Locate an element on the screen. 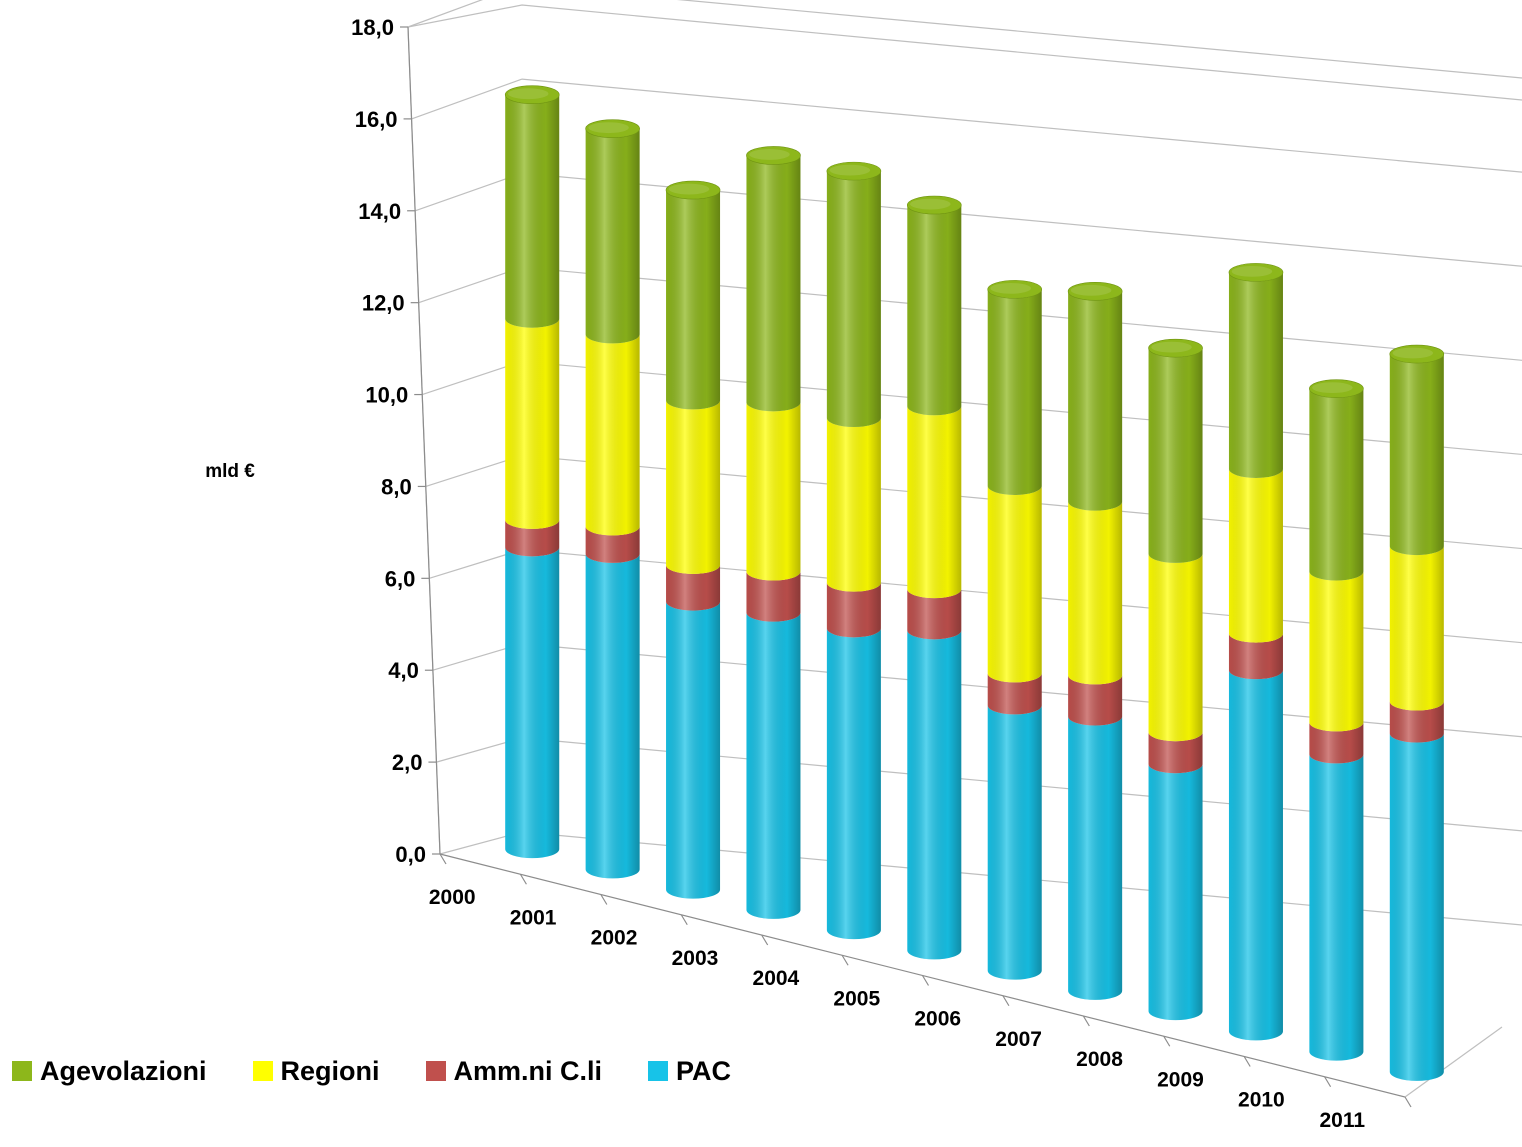  y-axis-label: mld € is located at coordinates (230, 471).